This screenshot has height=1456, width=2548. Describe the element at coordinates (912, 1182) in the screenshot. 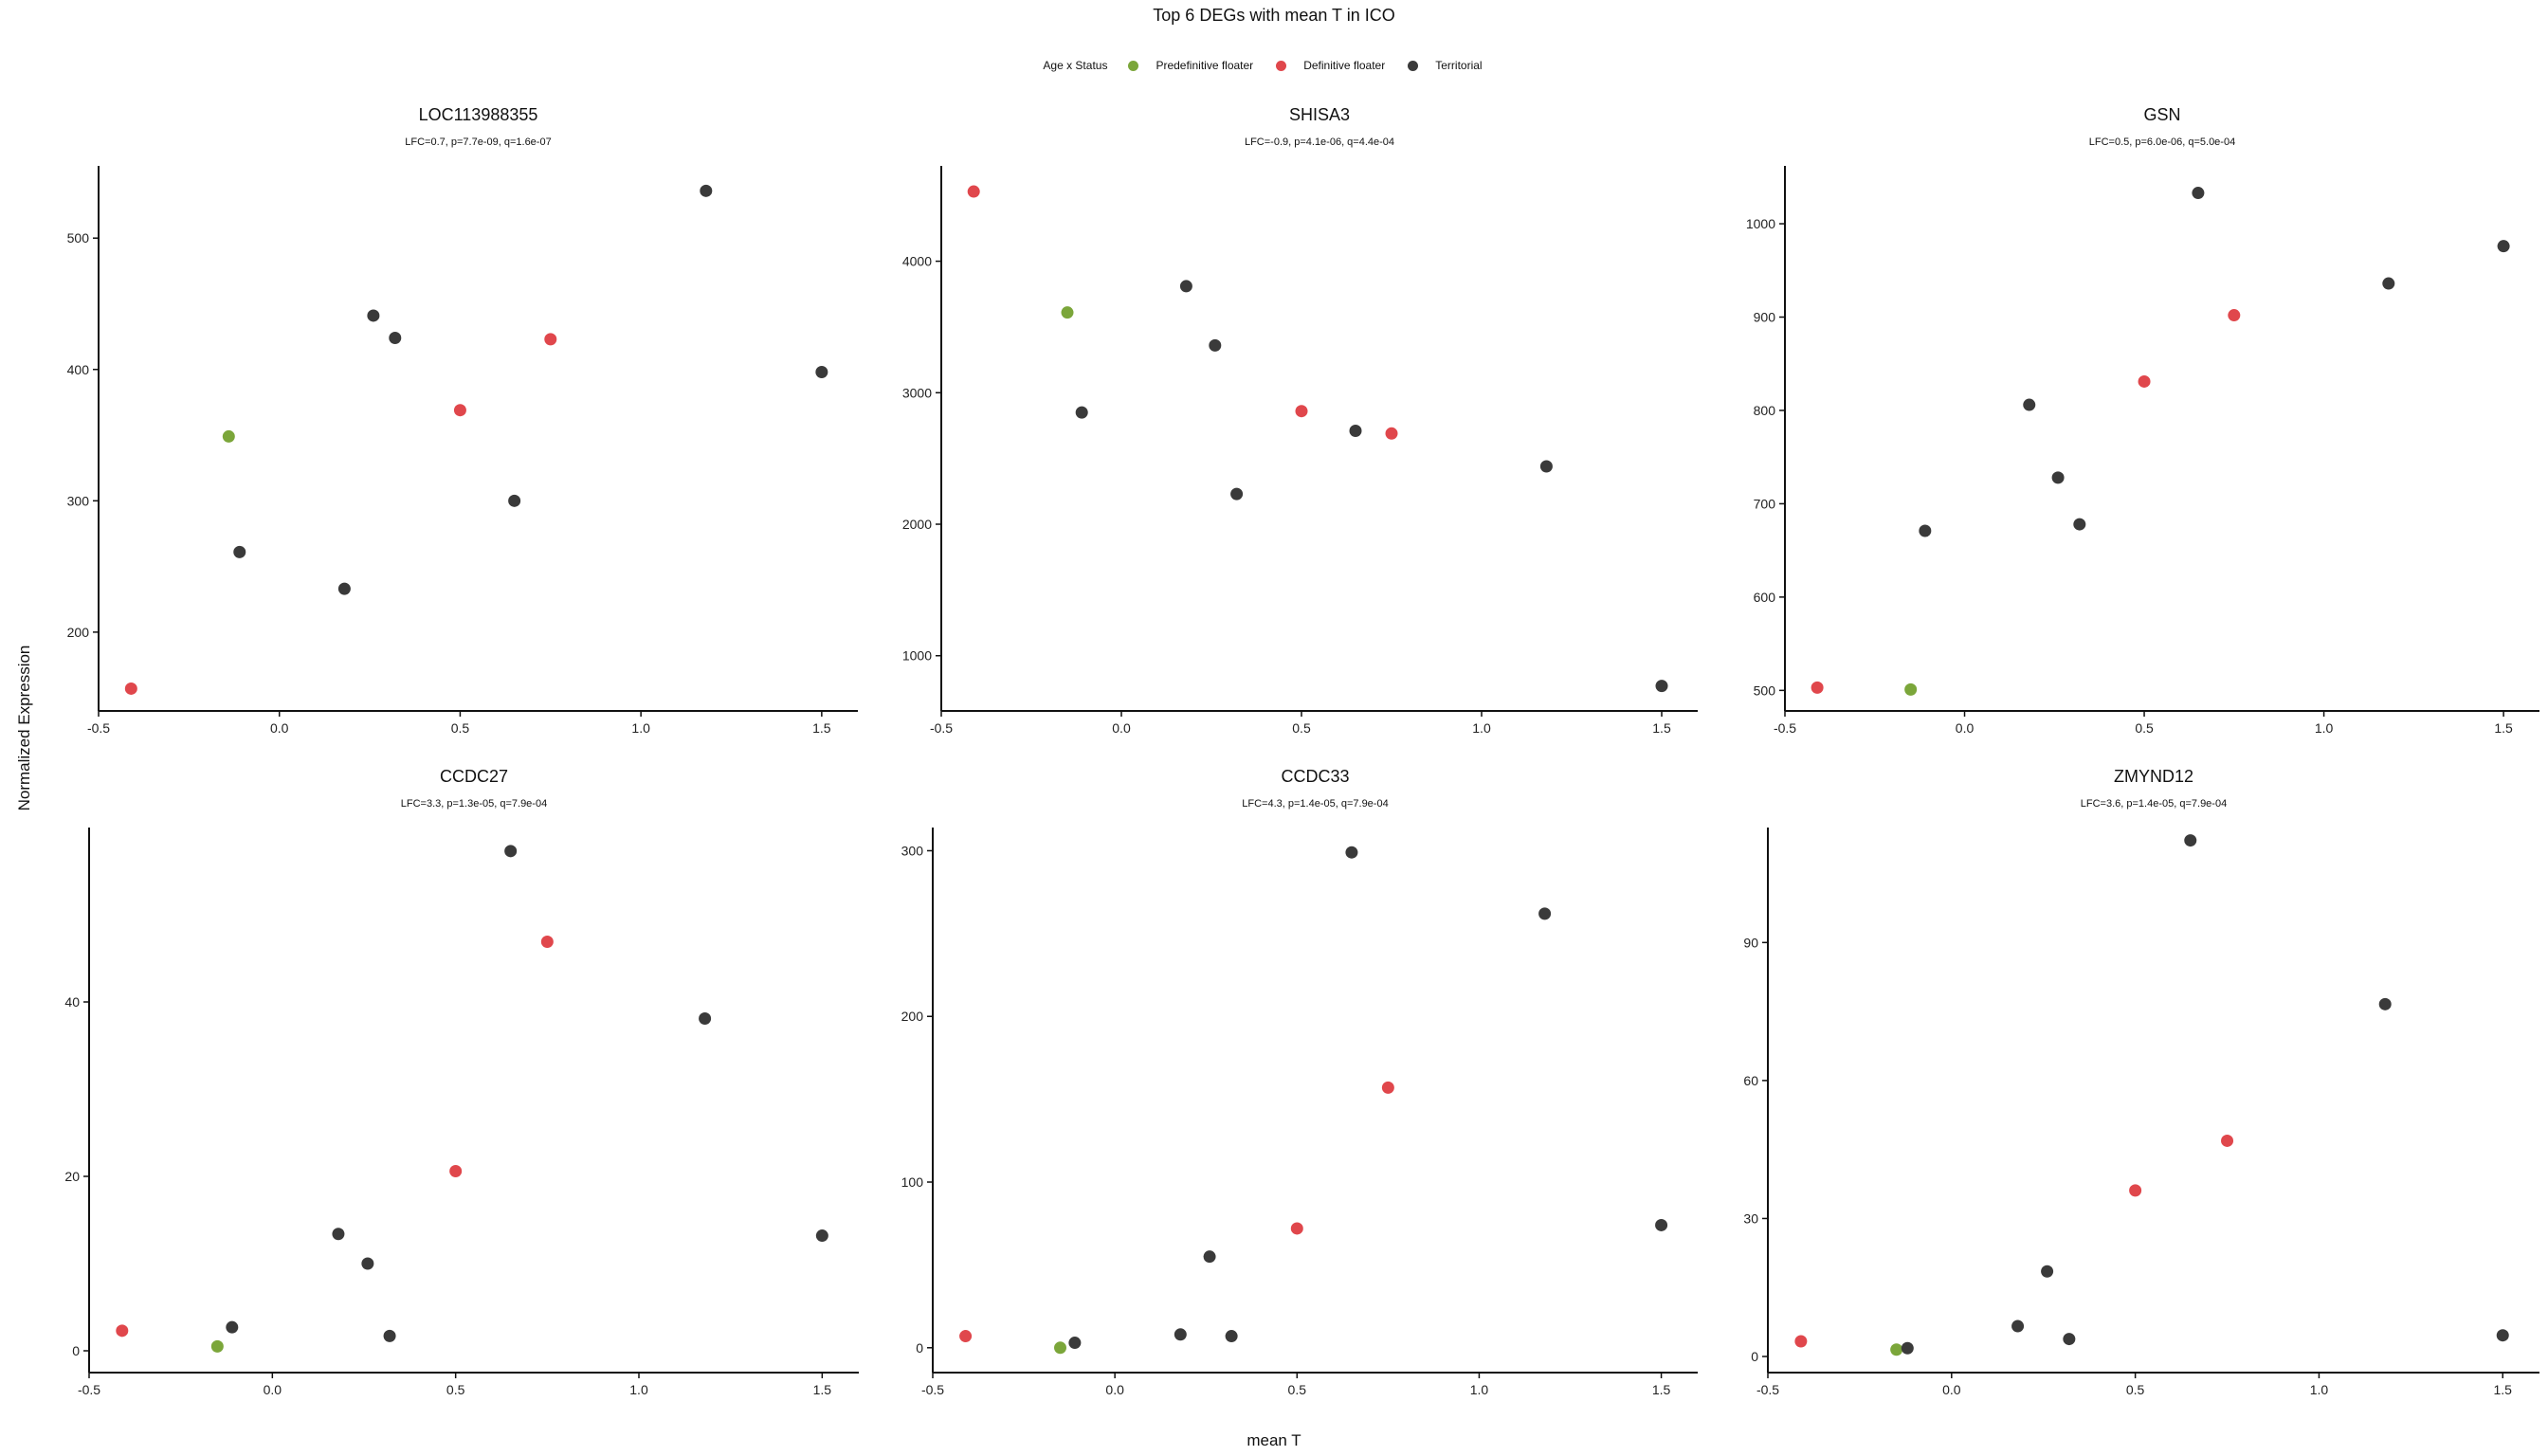

I see `y-tick-label: 100` at that location.